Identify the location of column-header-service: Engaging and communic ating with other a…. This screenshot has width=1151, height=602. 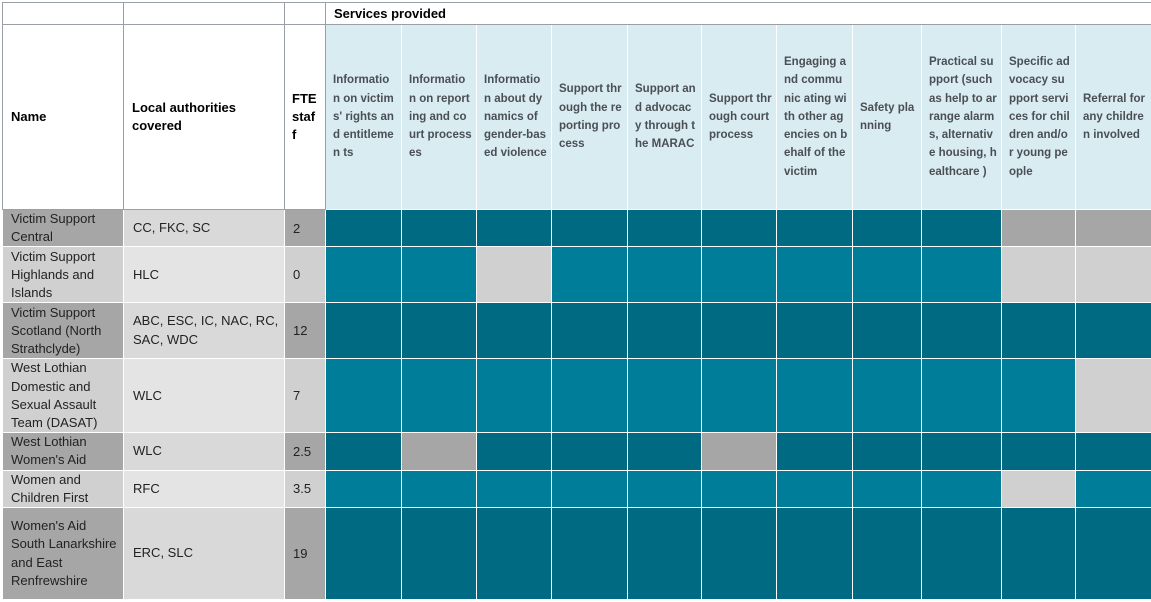
(814, 117).